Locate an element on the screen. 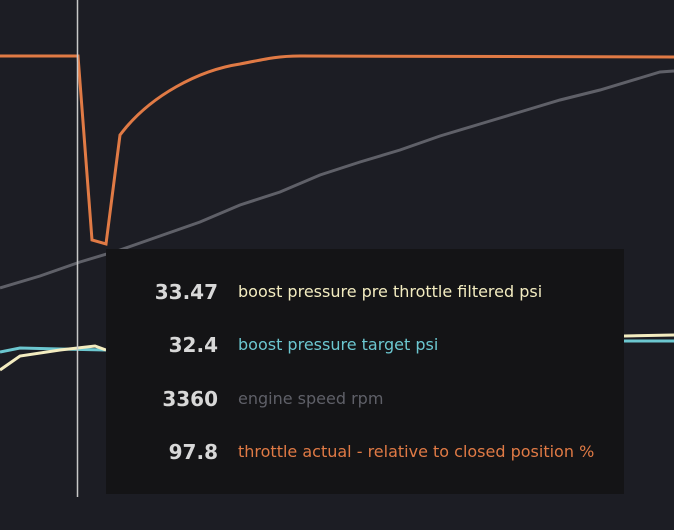 The width and height of the screenshot is (674, 530). label: boost pressure target psi is located at coordinates (338, 344).